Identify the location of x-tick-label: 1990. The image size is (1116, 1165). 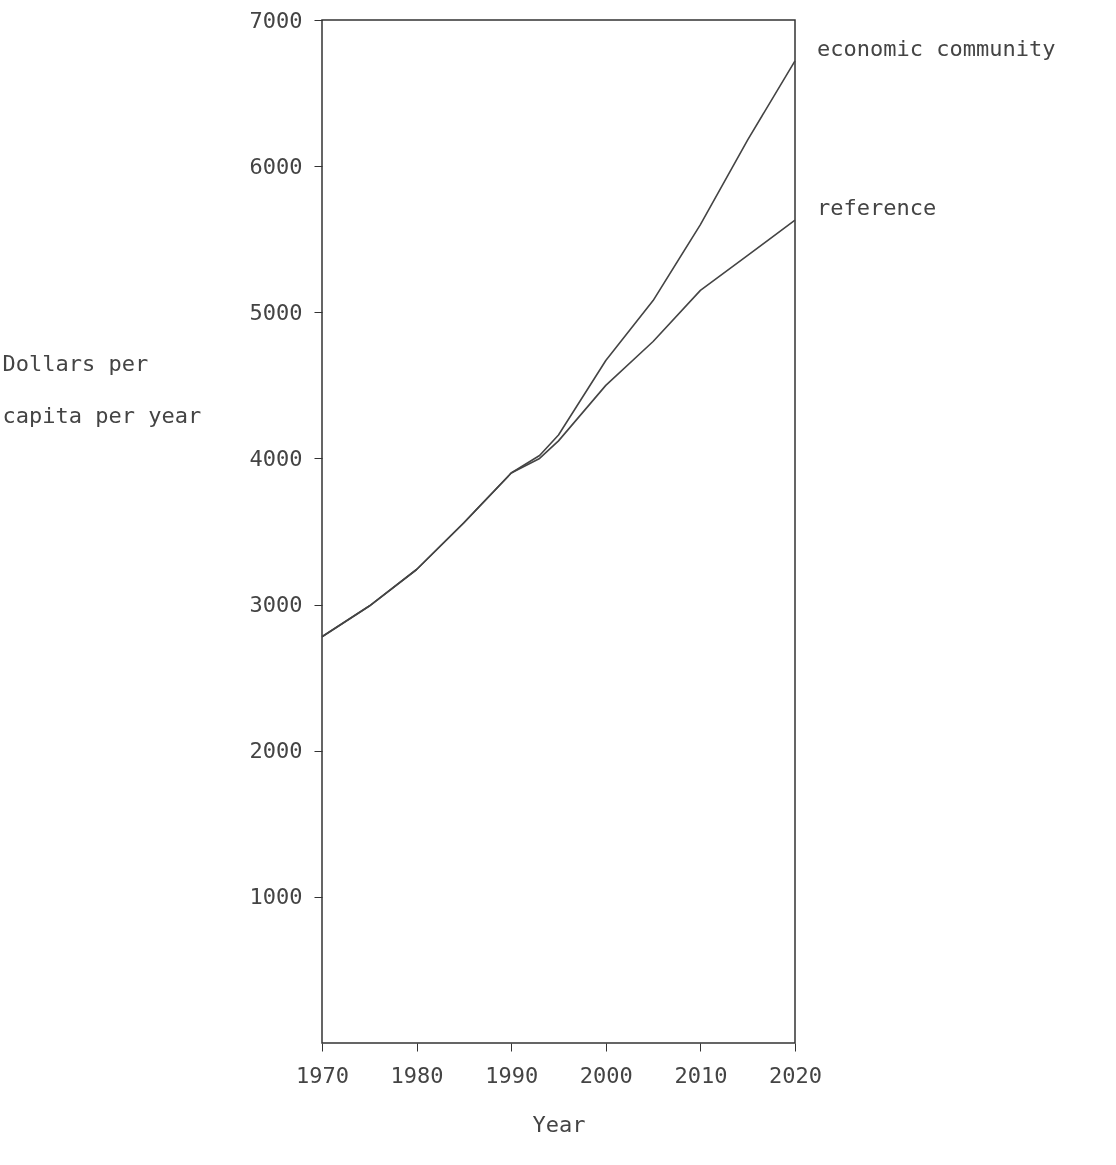
(512, 1075).